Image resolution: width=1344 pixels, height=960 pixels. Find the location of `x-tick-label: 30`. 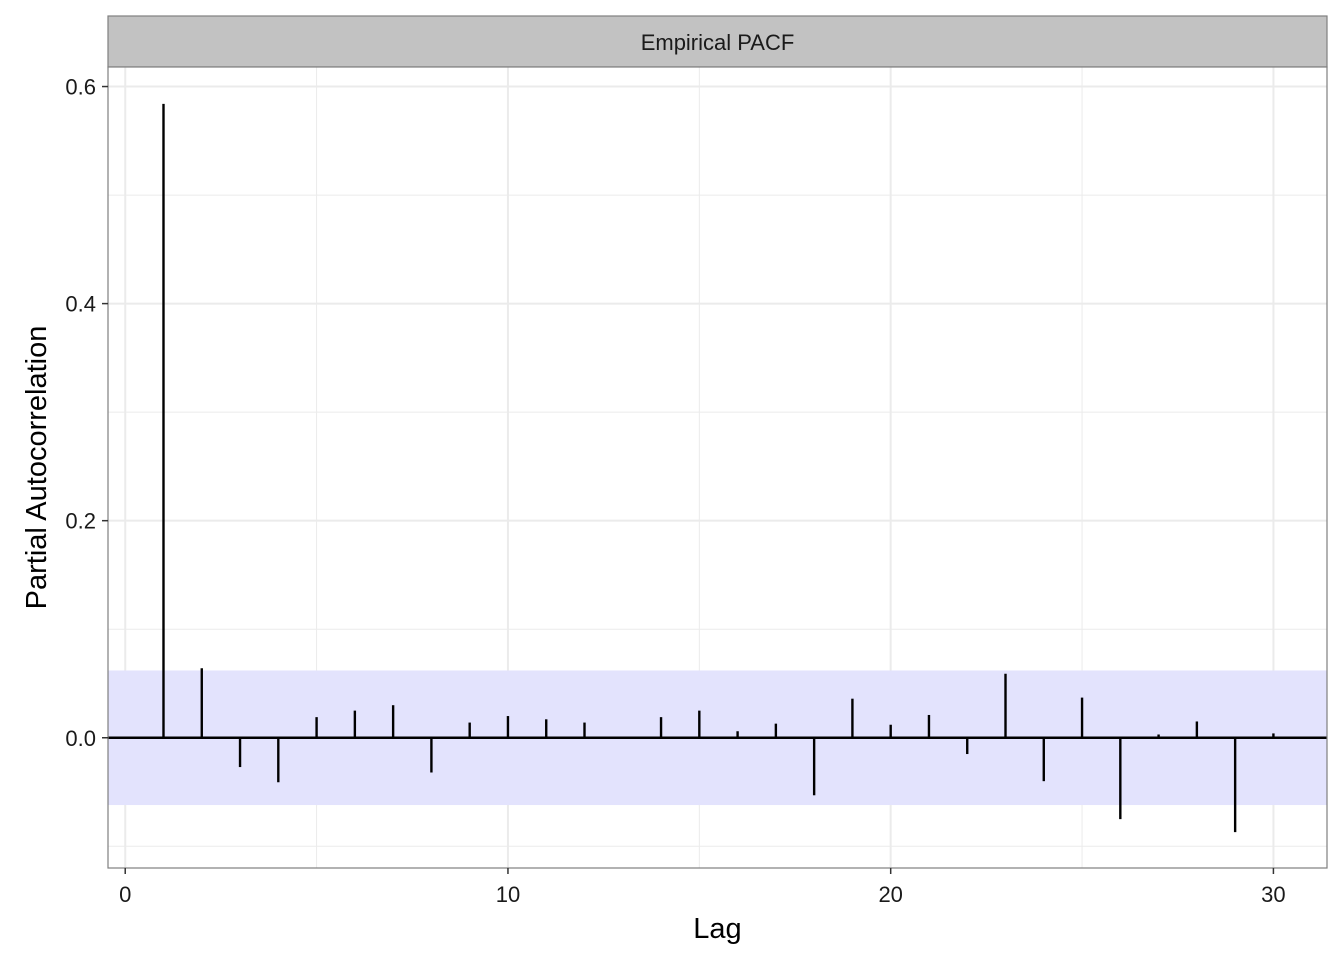

x-tick-label: 30 is located at coordinates (1273, 894).